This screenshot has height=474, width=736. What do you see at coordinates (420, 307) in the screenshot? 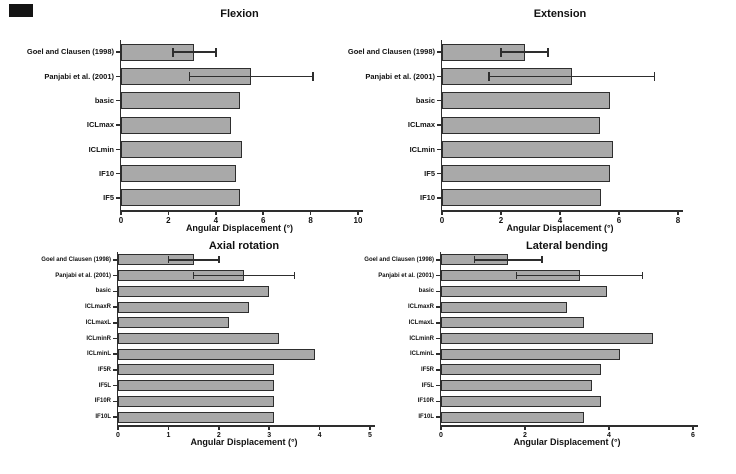
I see `category-label: ICLmaxR` at bounding box center [420, 307].